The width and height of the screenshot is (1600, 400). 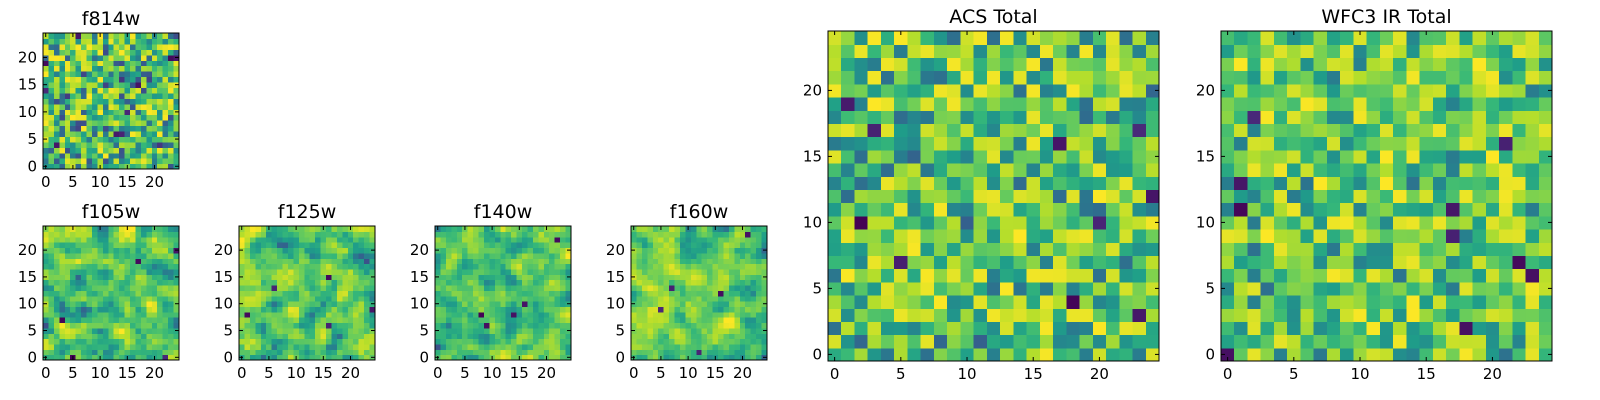 I want to click on y-tick-label: 5, so click(x=32, y=139).